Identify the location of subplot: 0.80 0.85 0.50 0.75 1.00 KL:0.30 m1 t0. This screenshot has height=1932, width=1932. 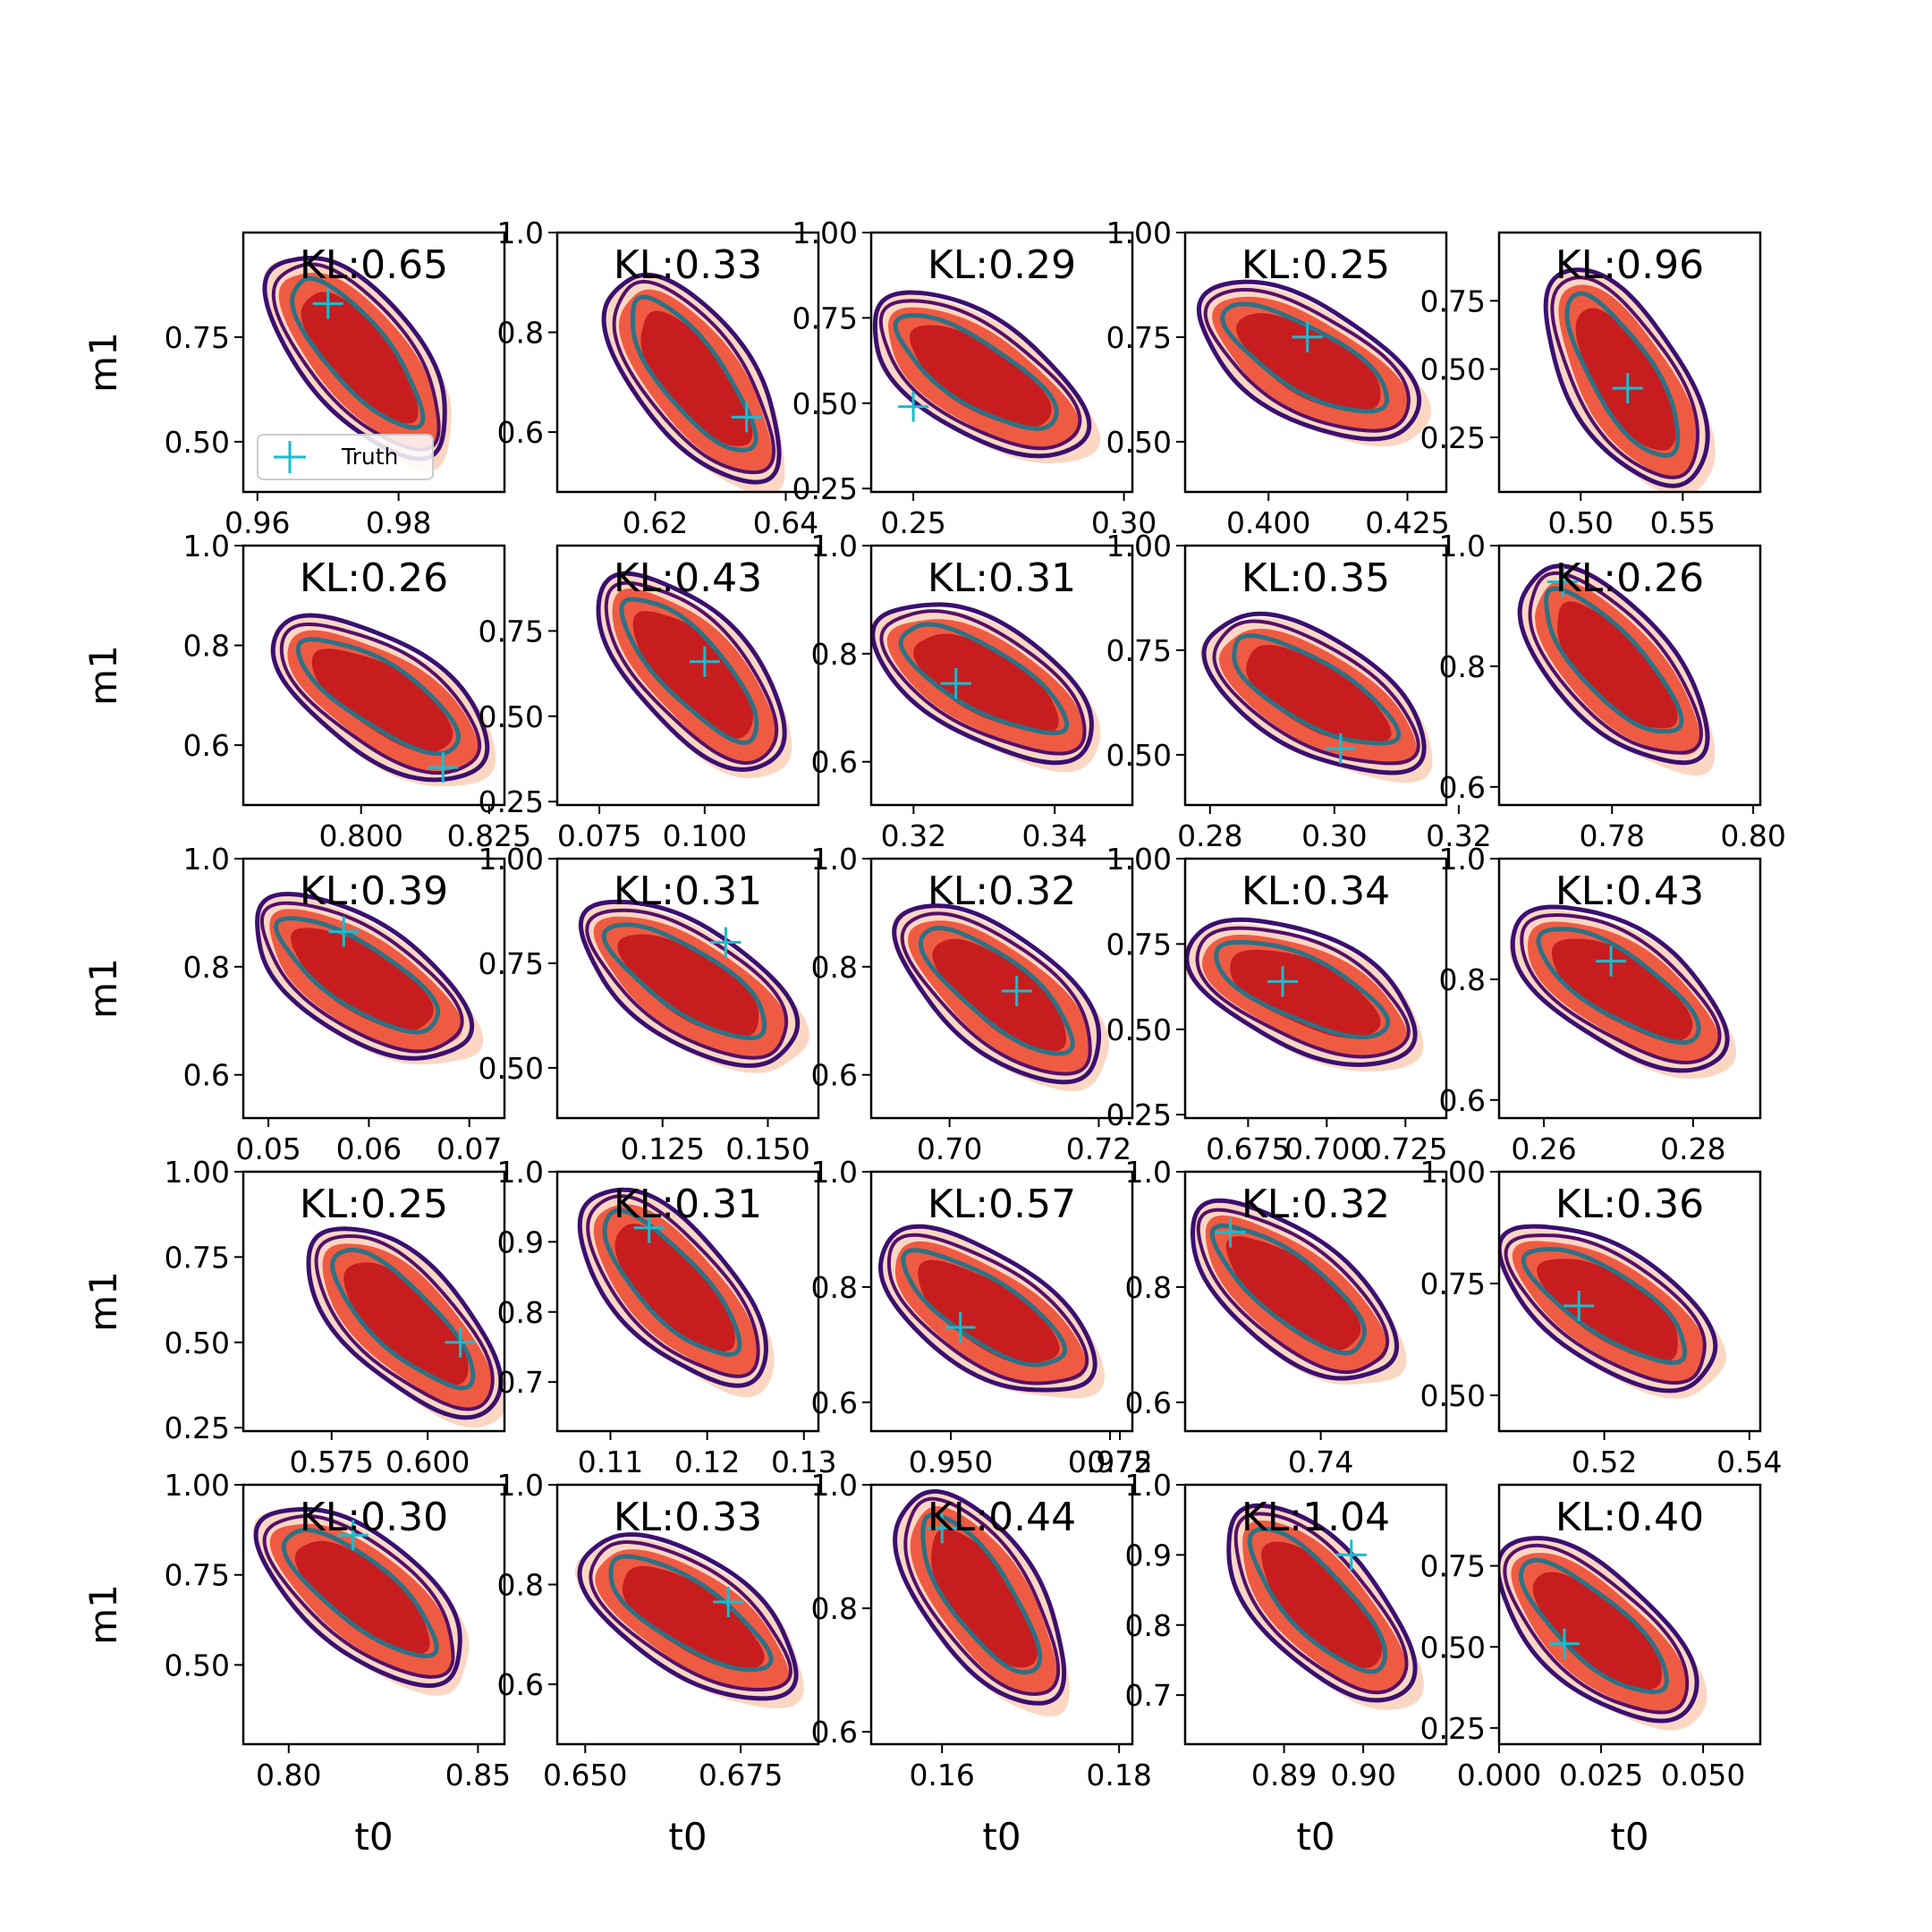
(296, 1663).